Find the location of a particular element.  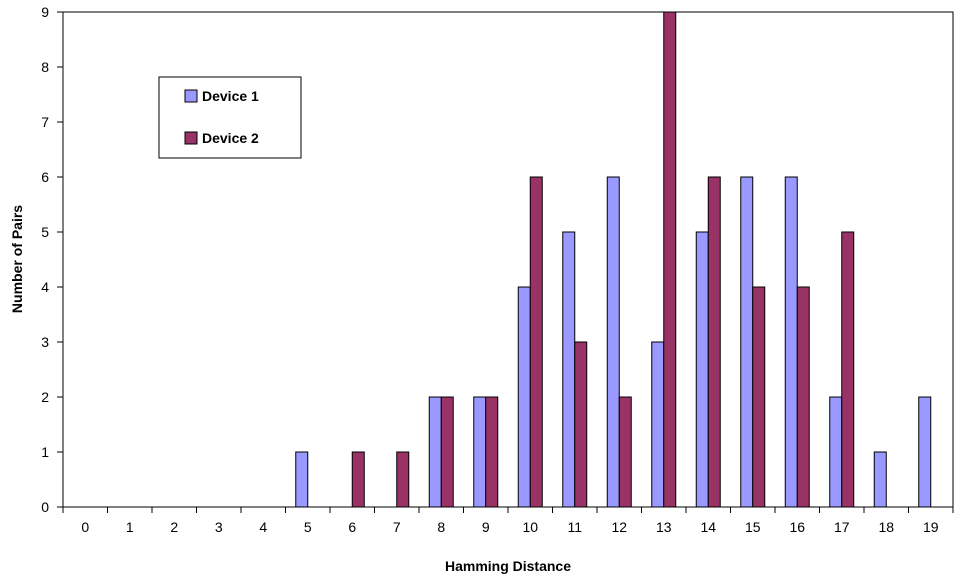

x-tick-label: 10 is located at coordinates (530, 527).